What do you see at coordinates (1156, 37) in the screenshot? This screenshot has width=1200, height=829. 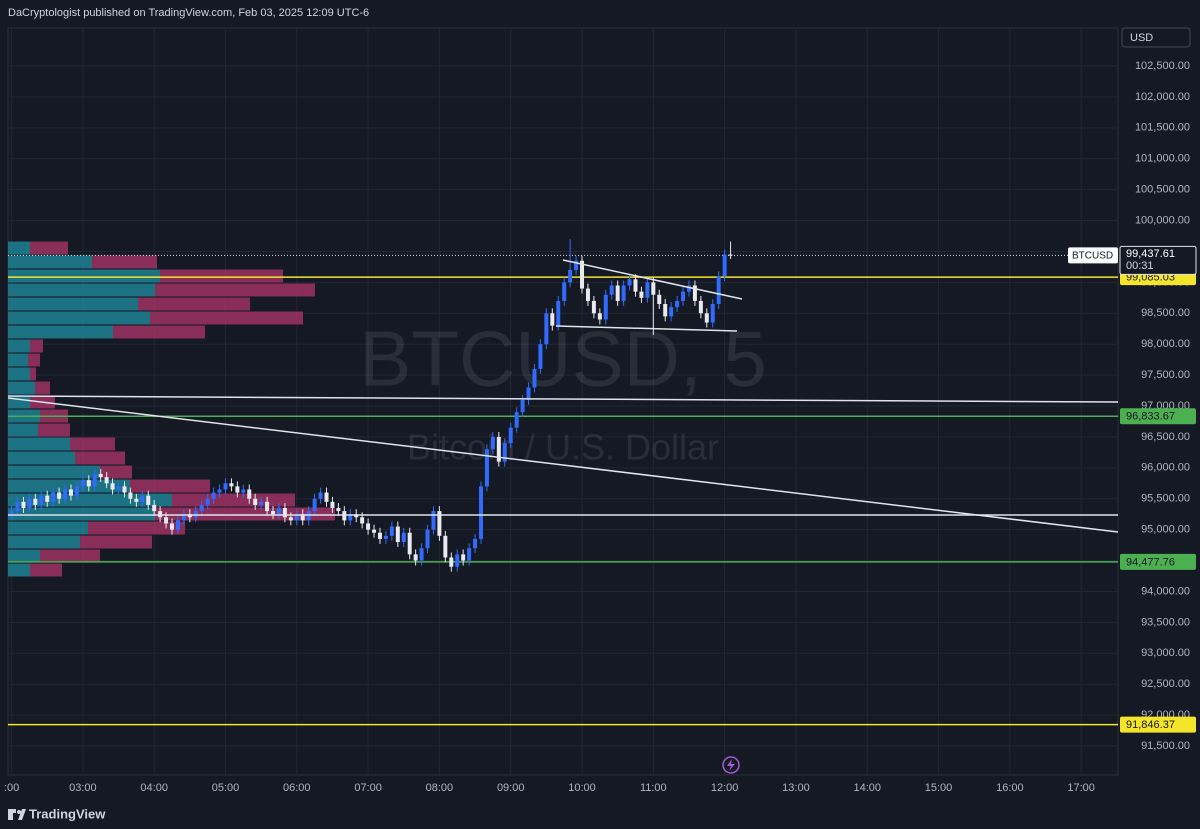 I see `currency-box` at bounding box center [1156, 37].